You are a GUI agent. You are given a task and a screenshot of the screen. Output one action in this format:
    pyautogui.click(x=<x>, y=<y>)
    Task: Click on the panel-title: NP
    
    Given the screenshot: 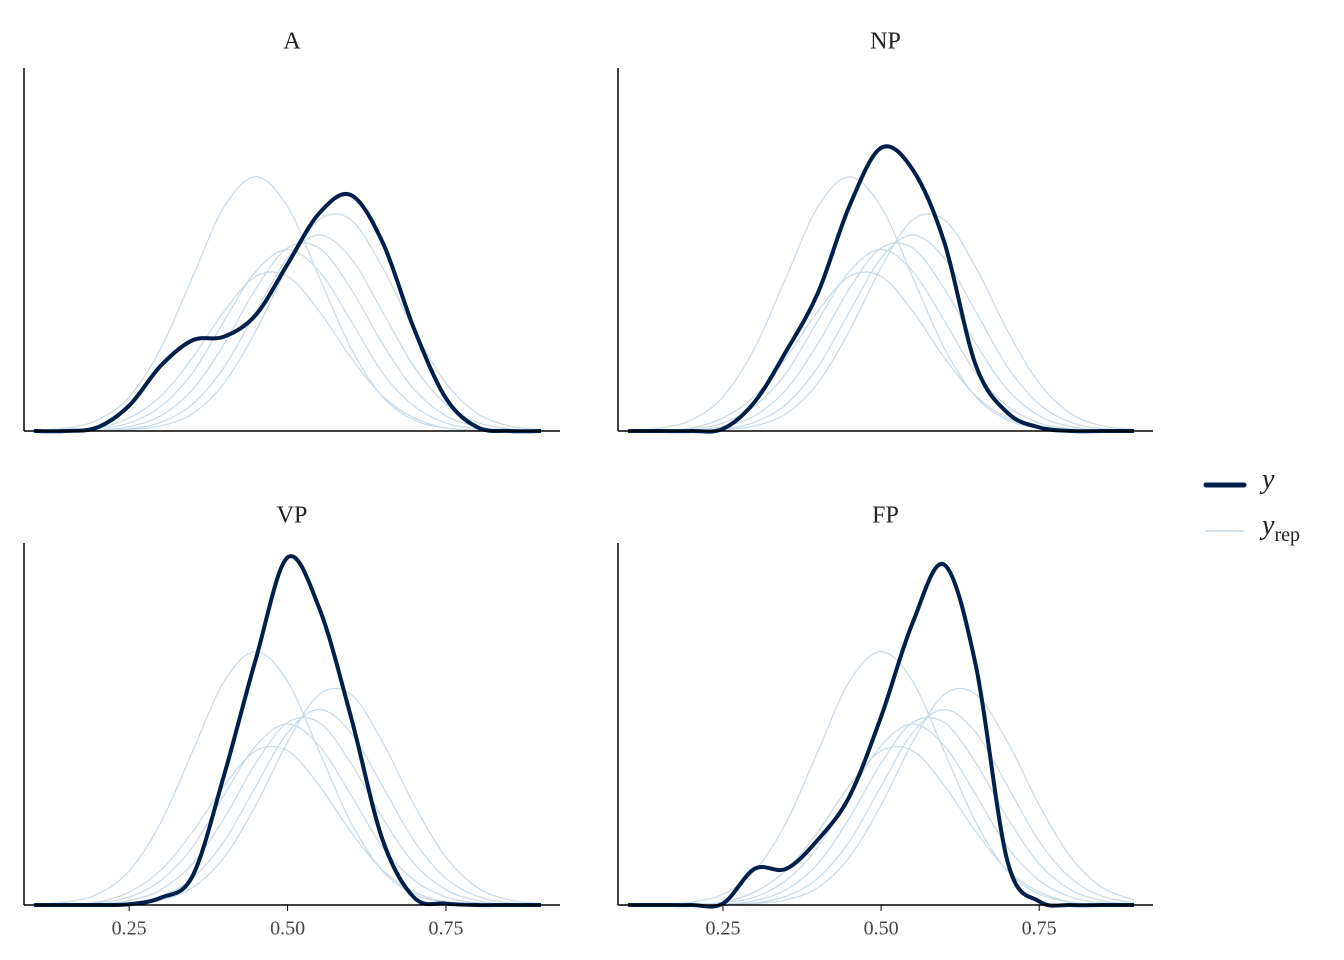 What is the action you would take?
    pyautogui.click(x=885, y=42)
    